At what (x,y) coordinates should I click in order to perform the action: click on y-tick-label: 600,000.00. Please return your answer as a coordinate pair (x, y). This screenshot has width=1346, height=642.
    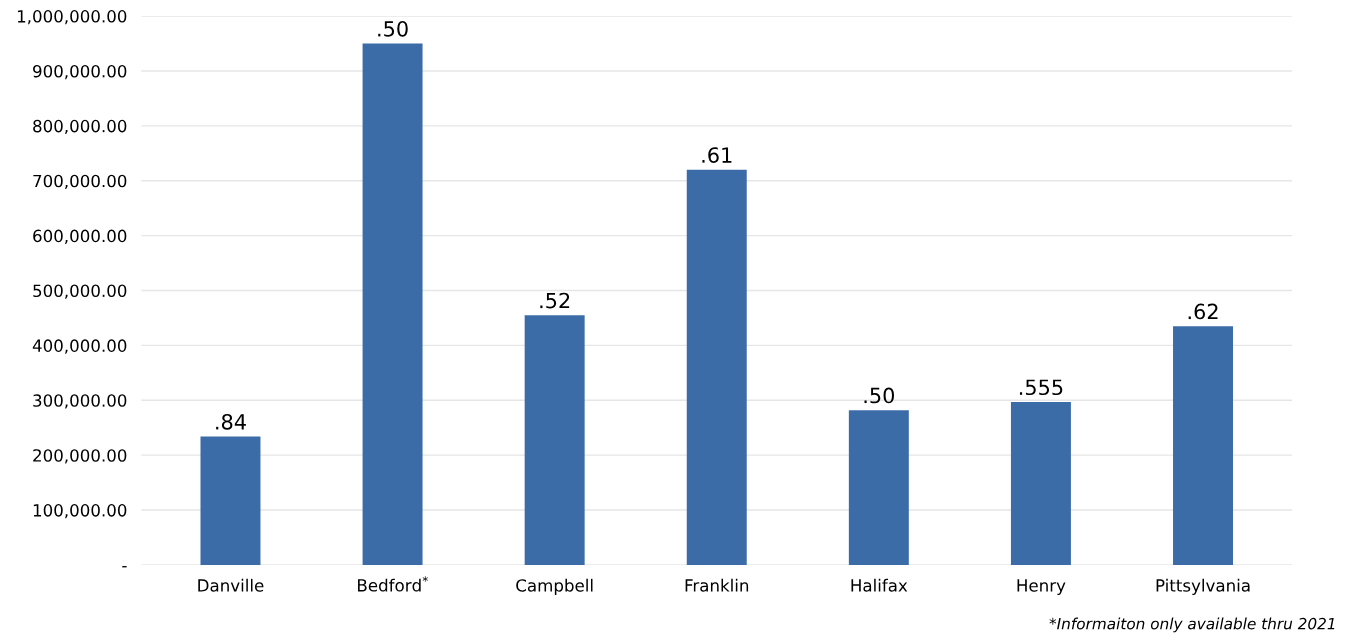
    Looking at the image, I should click on (80, 236).